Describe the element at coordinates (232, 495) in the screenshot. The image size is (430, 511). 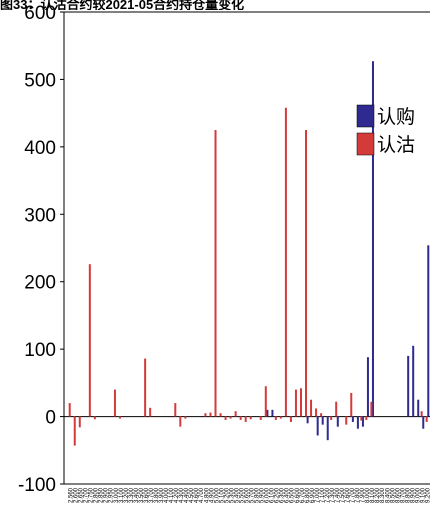
I see `x-tick-label: 5.300` at that location.